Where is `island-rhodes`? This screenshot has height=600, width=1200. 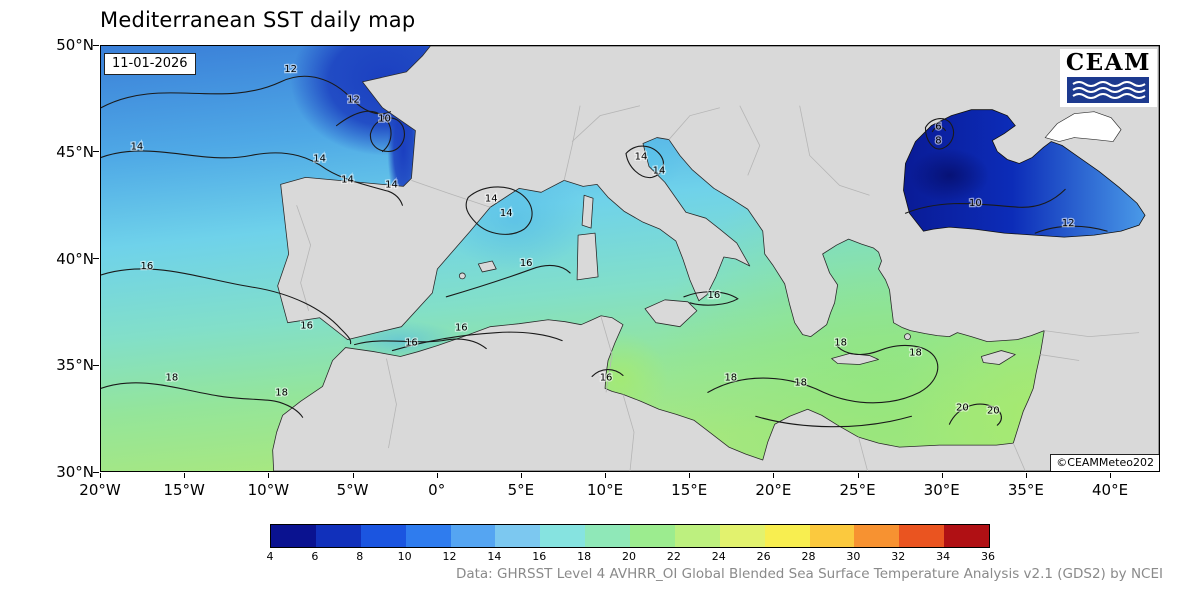 island-rhodes is located at coordinates (907, 337).